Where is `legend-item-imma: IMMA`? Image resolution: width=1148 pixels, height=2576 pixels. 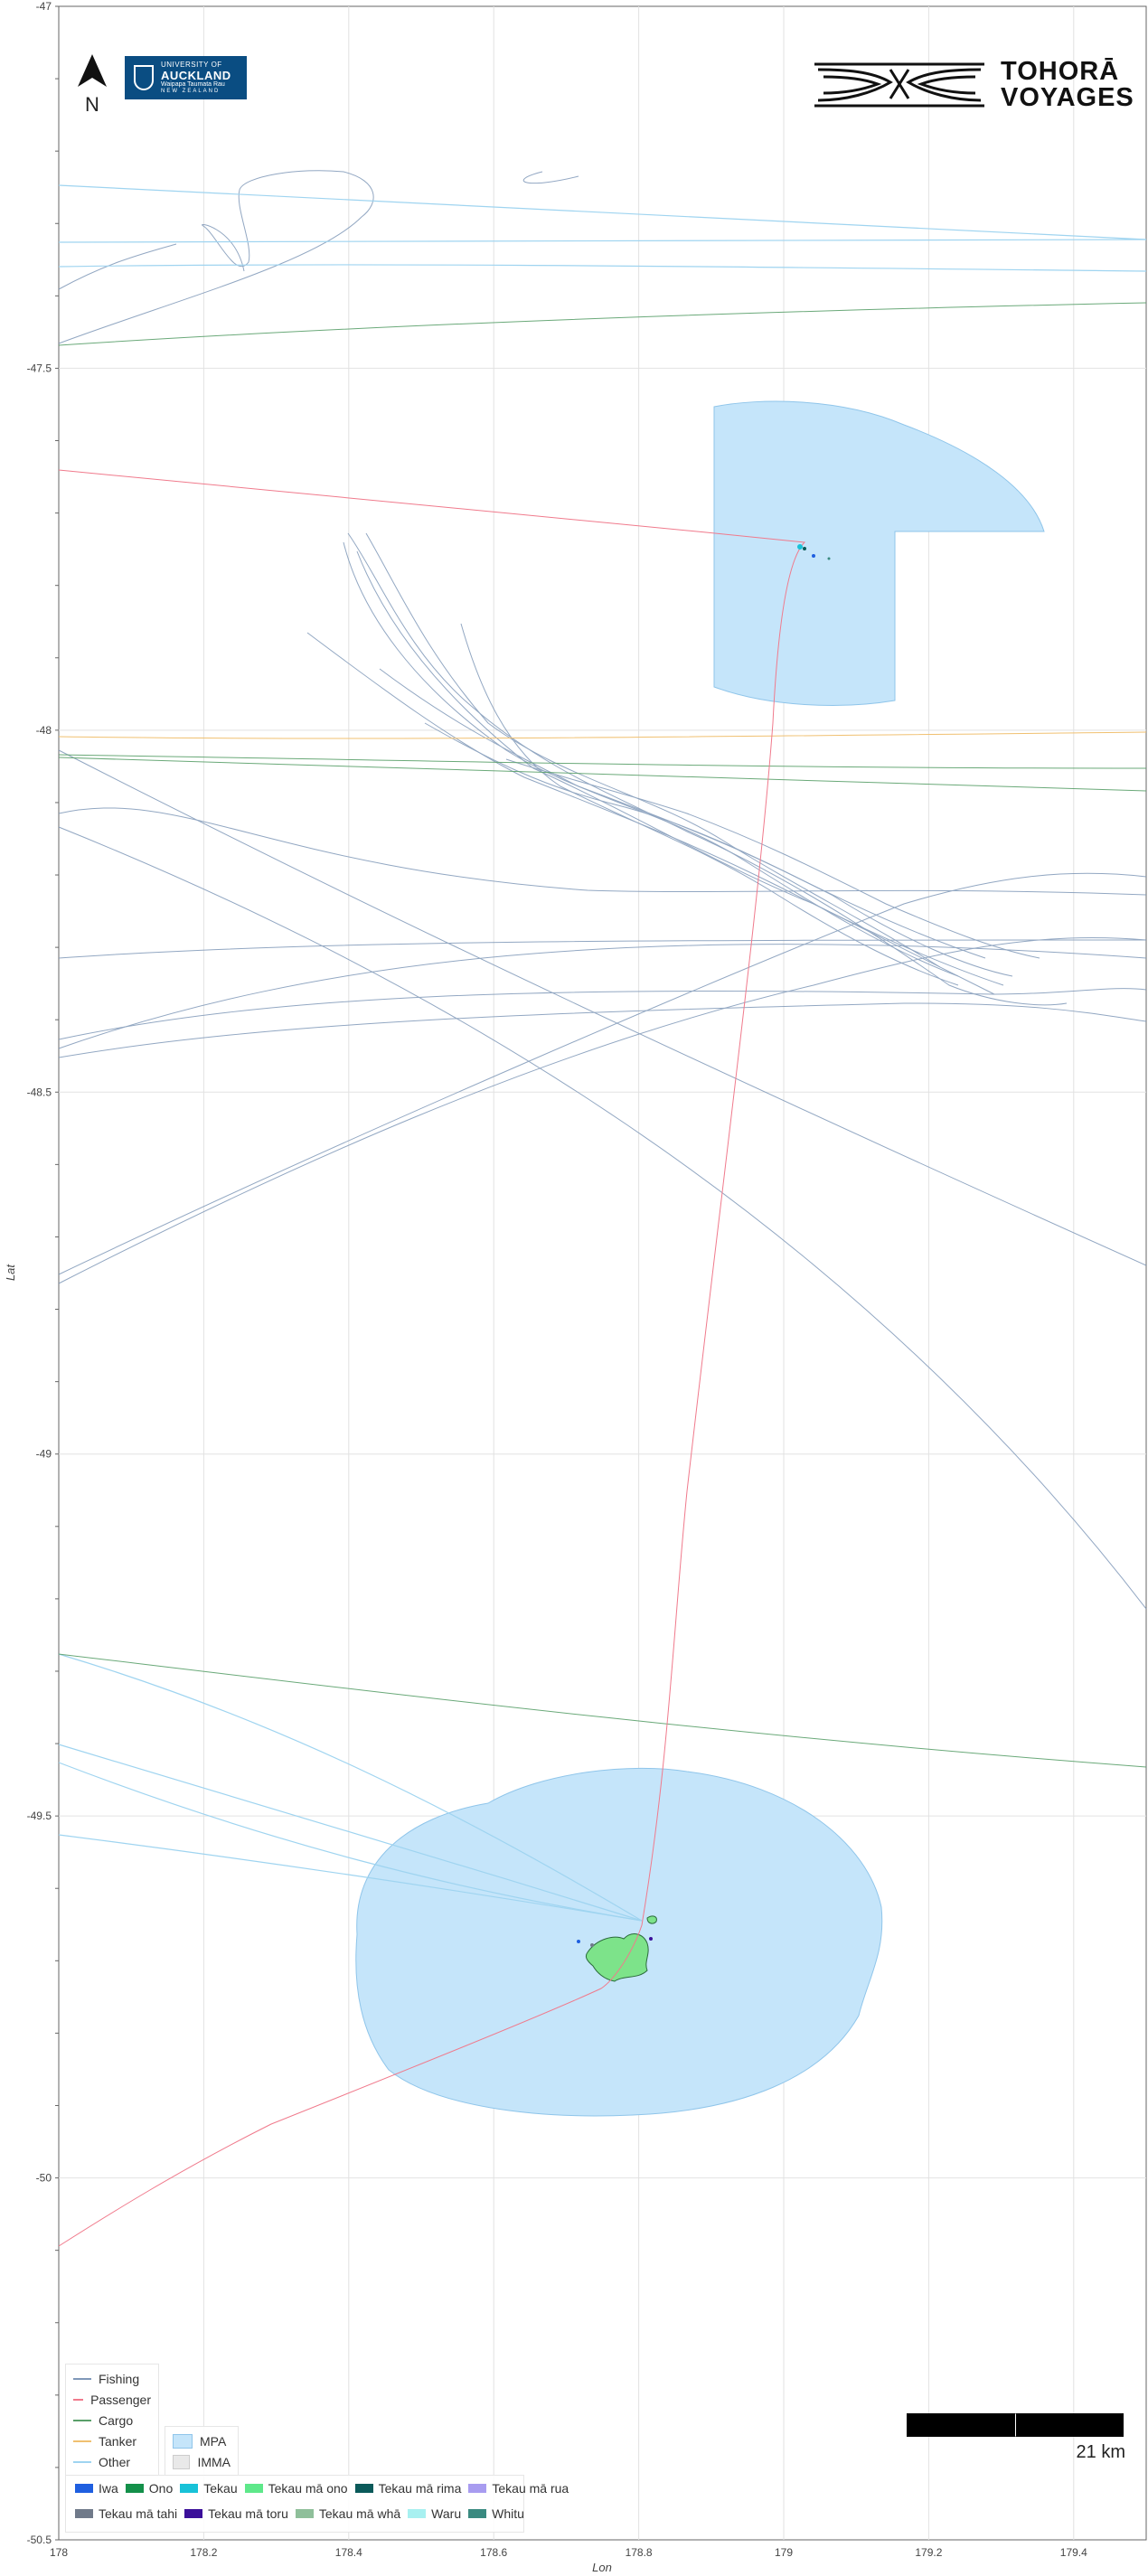 legend-item-imma: IMMA is located at coordinates (201, 2462).